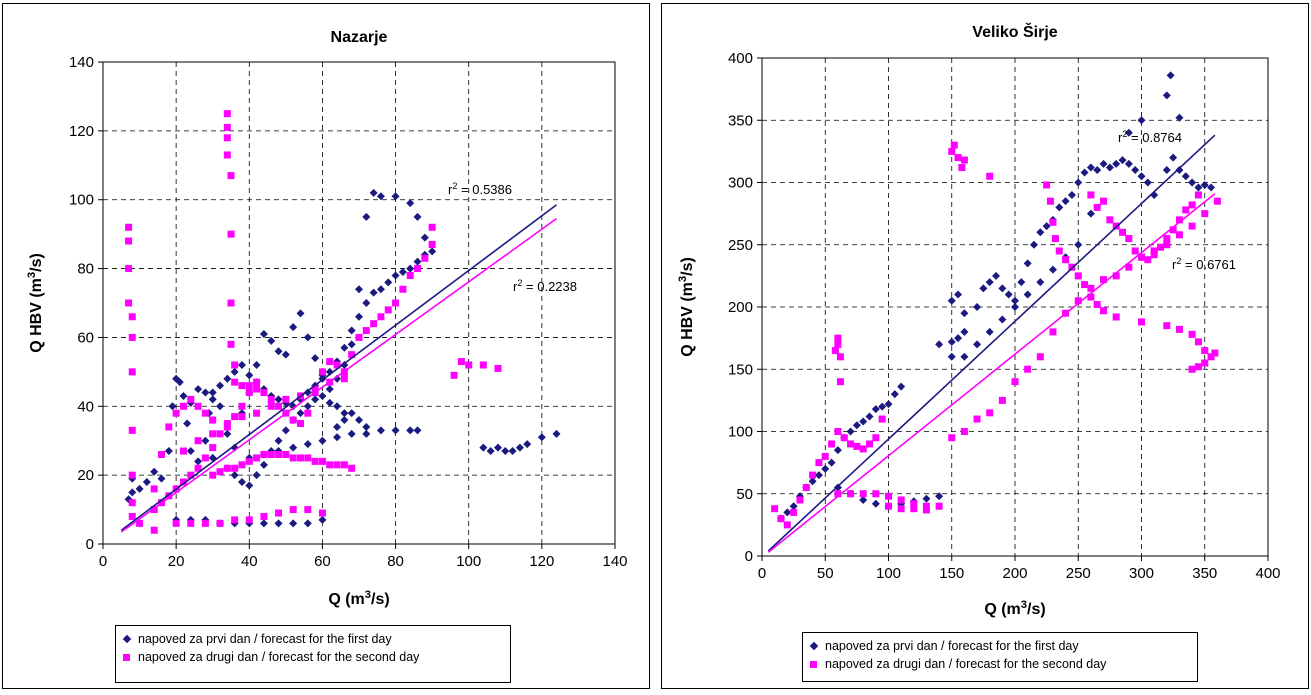 The width and height of the screenshot is (1311, 695). What do you see at coordinates (1141, 573) in the screenshot?
I see `x-tick-label: 300` at bounding box center [1141, 573].